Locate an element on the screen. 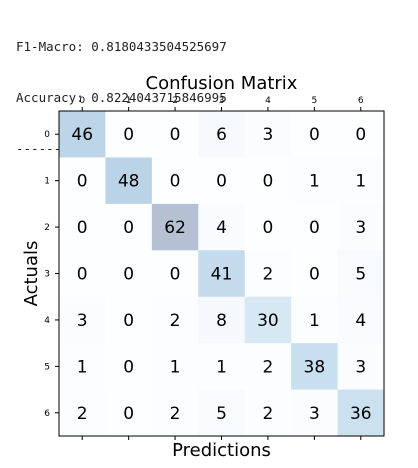 The height and width of the screenshot is (468, 418). x-tick-label-4: 4 is located at coordinates (268, 101).